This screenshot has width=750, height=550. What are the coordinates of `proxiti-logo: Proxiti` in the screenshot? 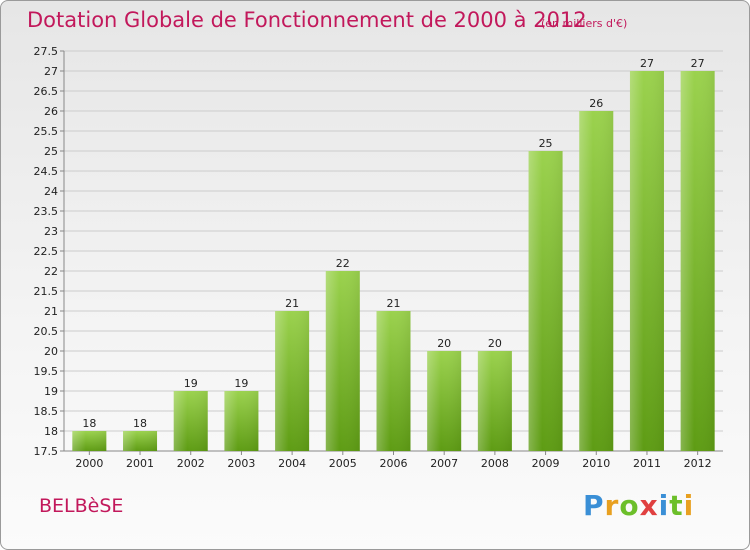 It's located at (638, 505).